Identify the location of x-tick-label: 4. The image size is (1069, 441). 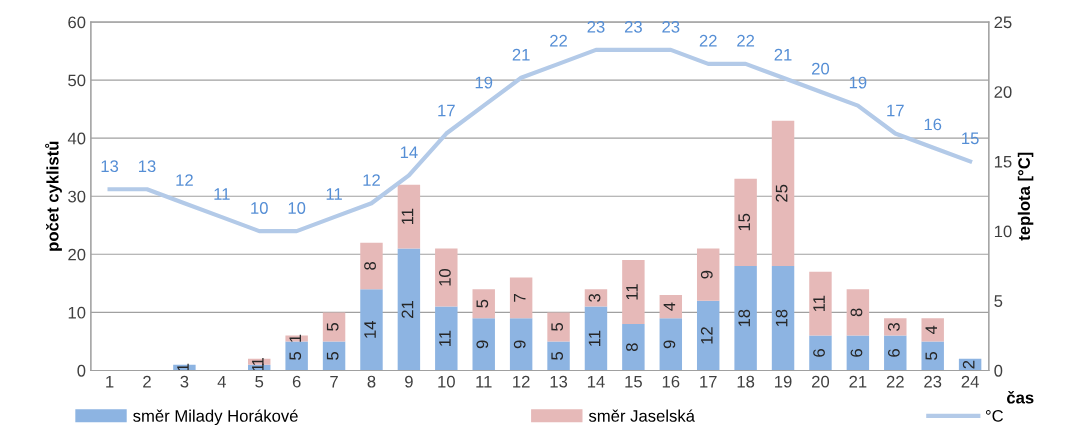
(221, 381).